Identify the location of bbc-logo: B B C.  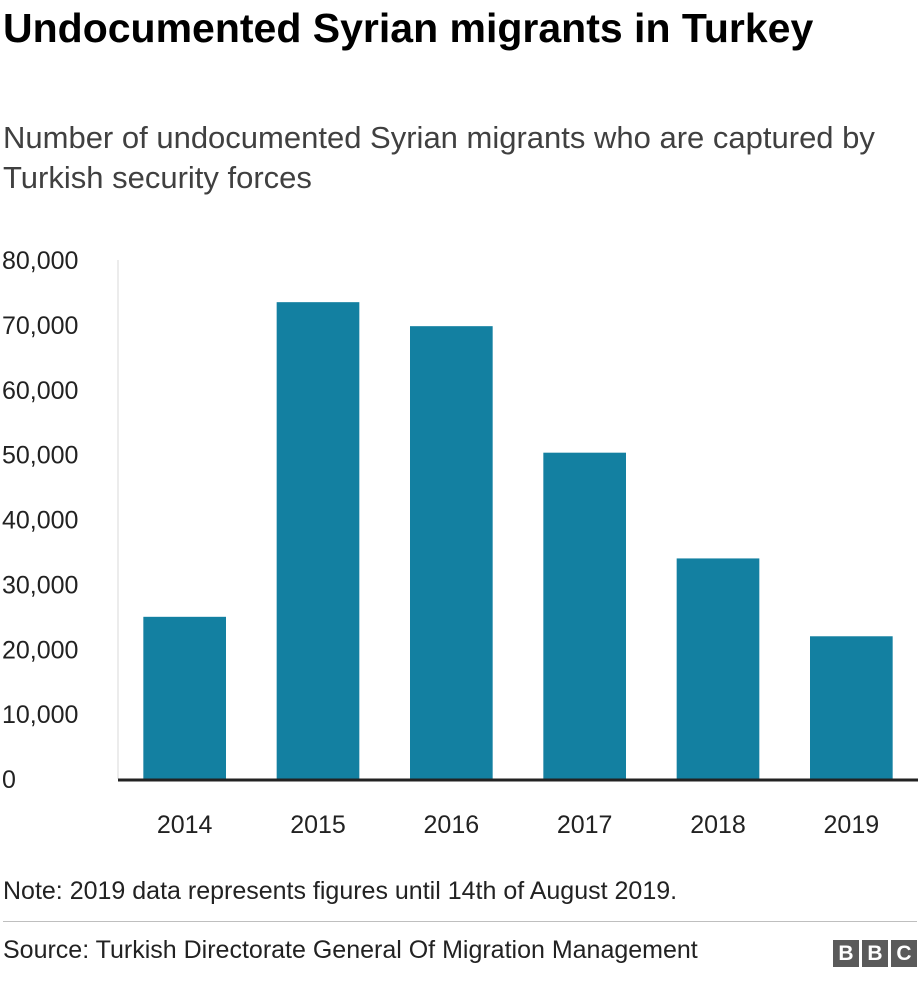
(875, 953).